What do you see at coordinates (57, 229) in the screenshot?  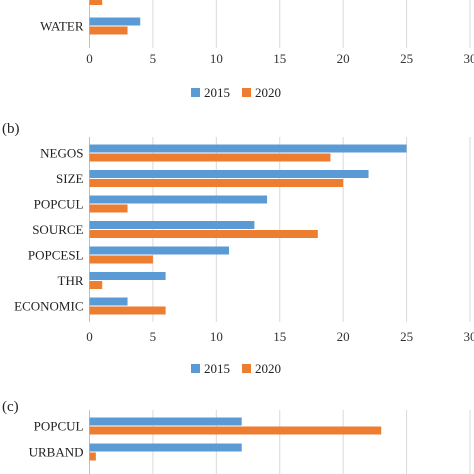 I see `category-label: SOURCE` at bounding box center [57, 229].